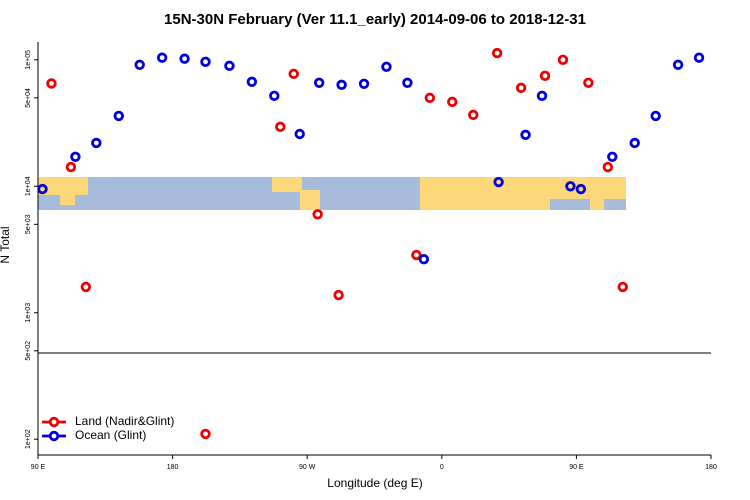  What do you see at coordinates (124, 421) in the screenshot?
I see `legend-label: Land (Nadir&Glint)` at bounding box center [124, 421].